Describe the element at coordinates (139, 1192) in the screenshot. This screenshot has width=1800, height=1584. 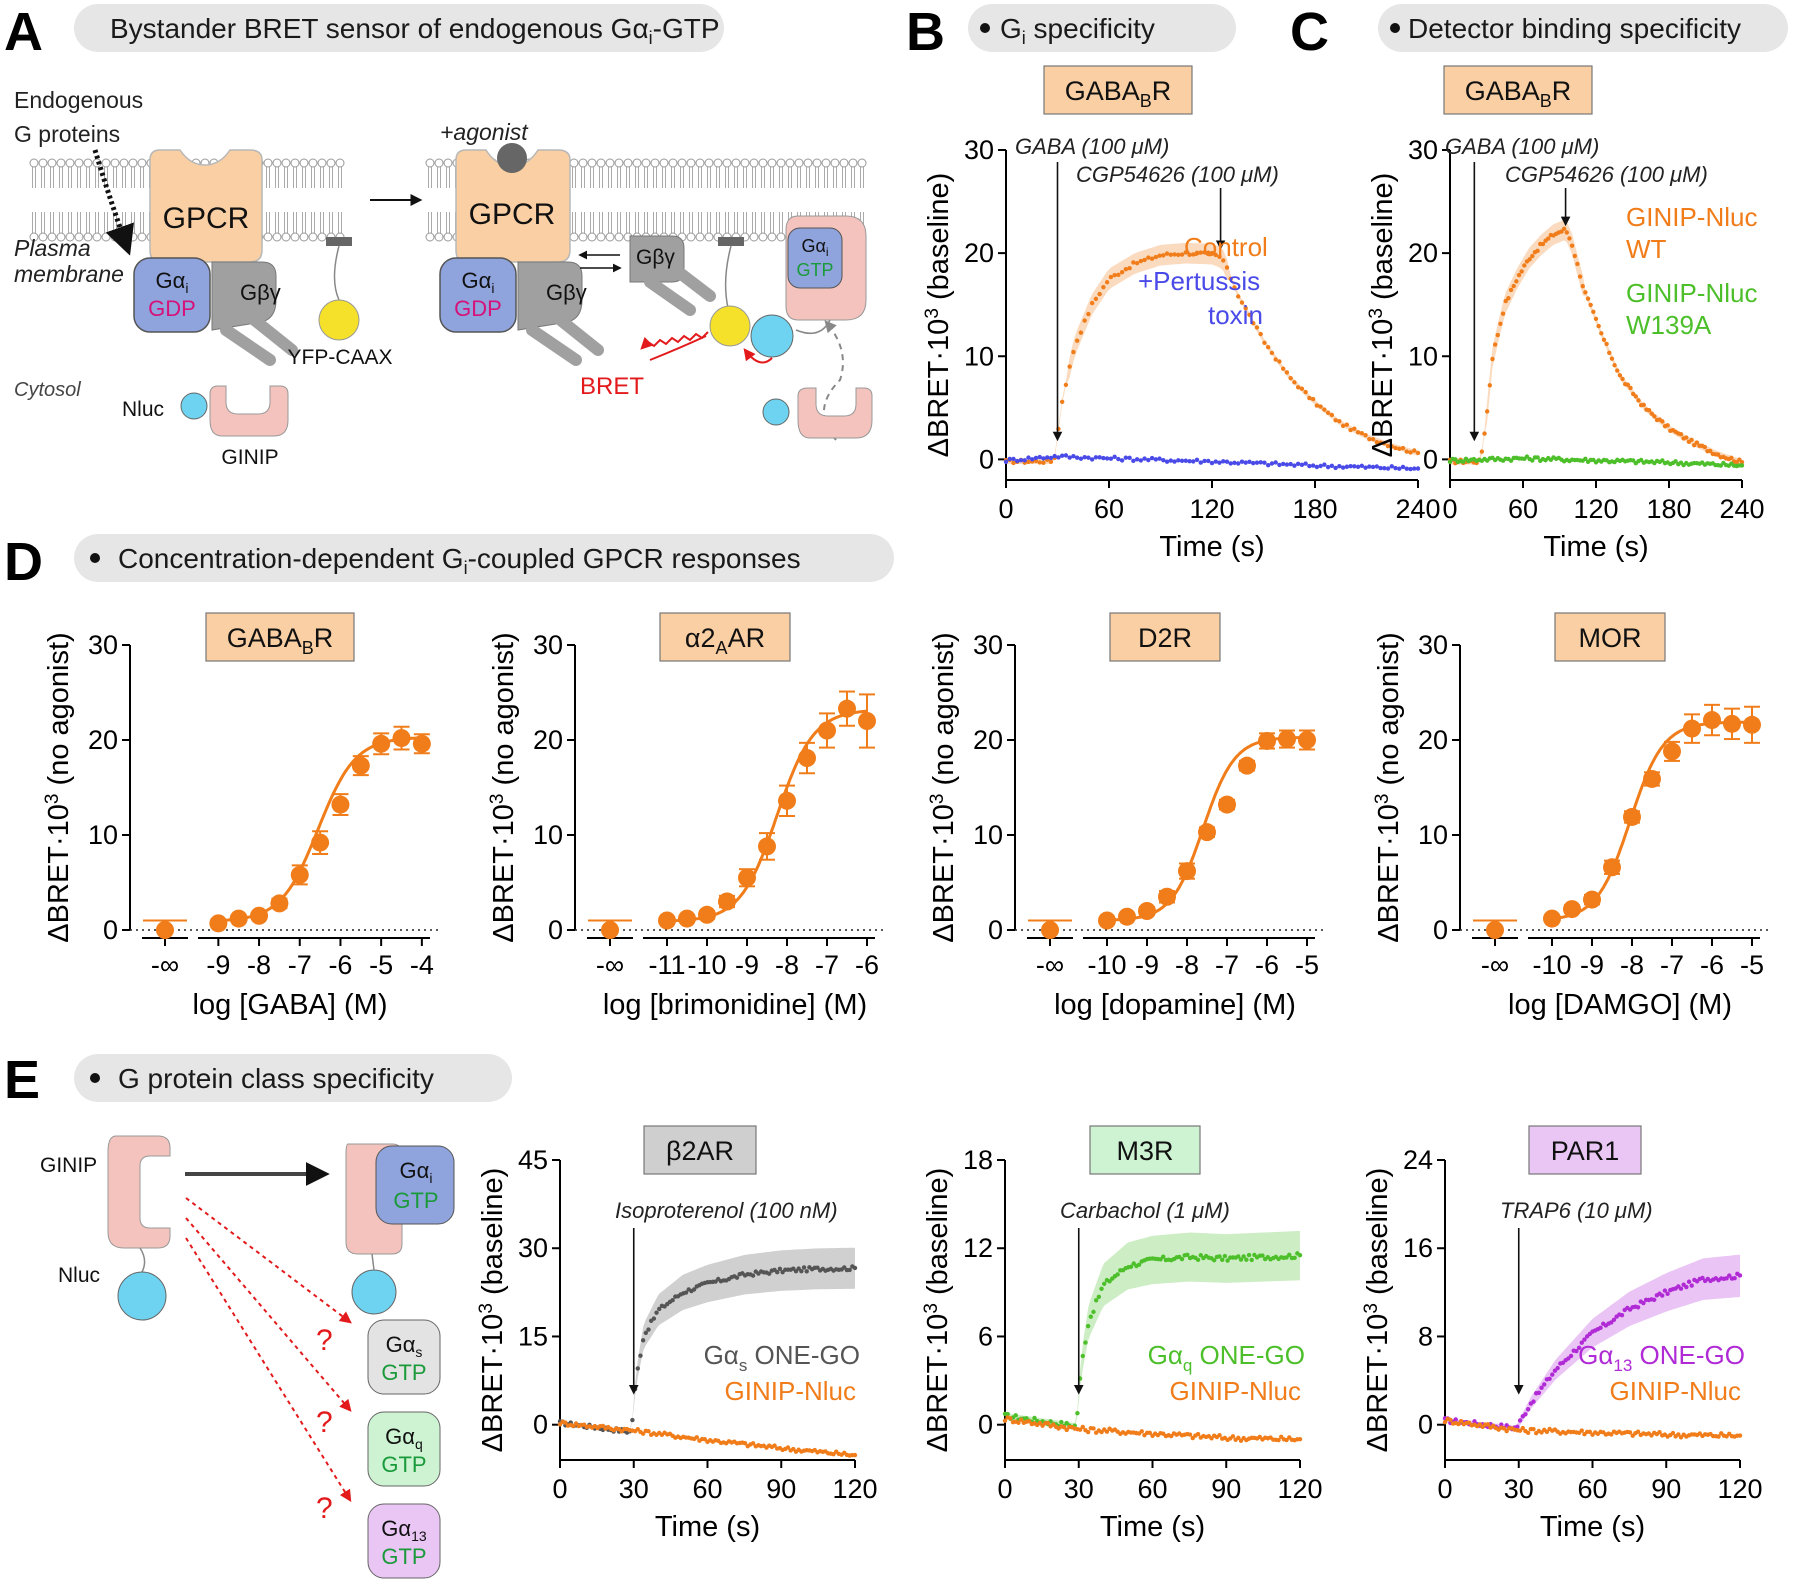
I see `e-ginip-icon` at that location.